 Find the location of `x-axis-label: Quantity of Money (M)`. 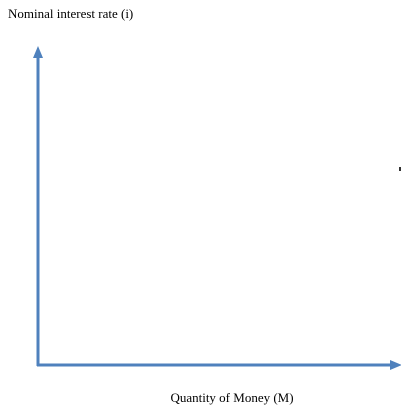

x-axis-label: Quantity of Money (M) is located at coordinates (231, 397).